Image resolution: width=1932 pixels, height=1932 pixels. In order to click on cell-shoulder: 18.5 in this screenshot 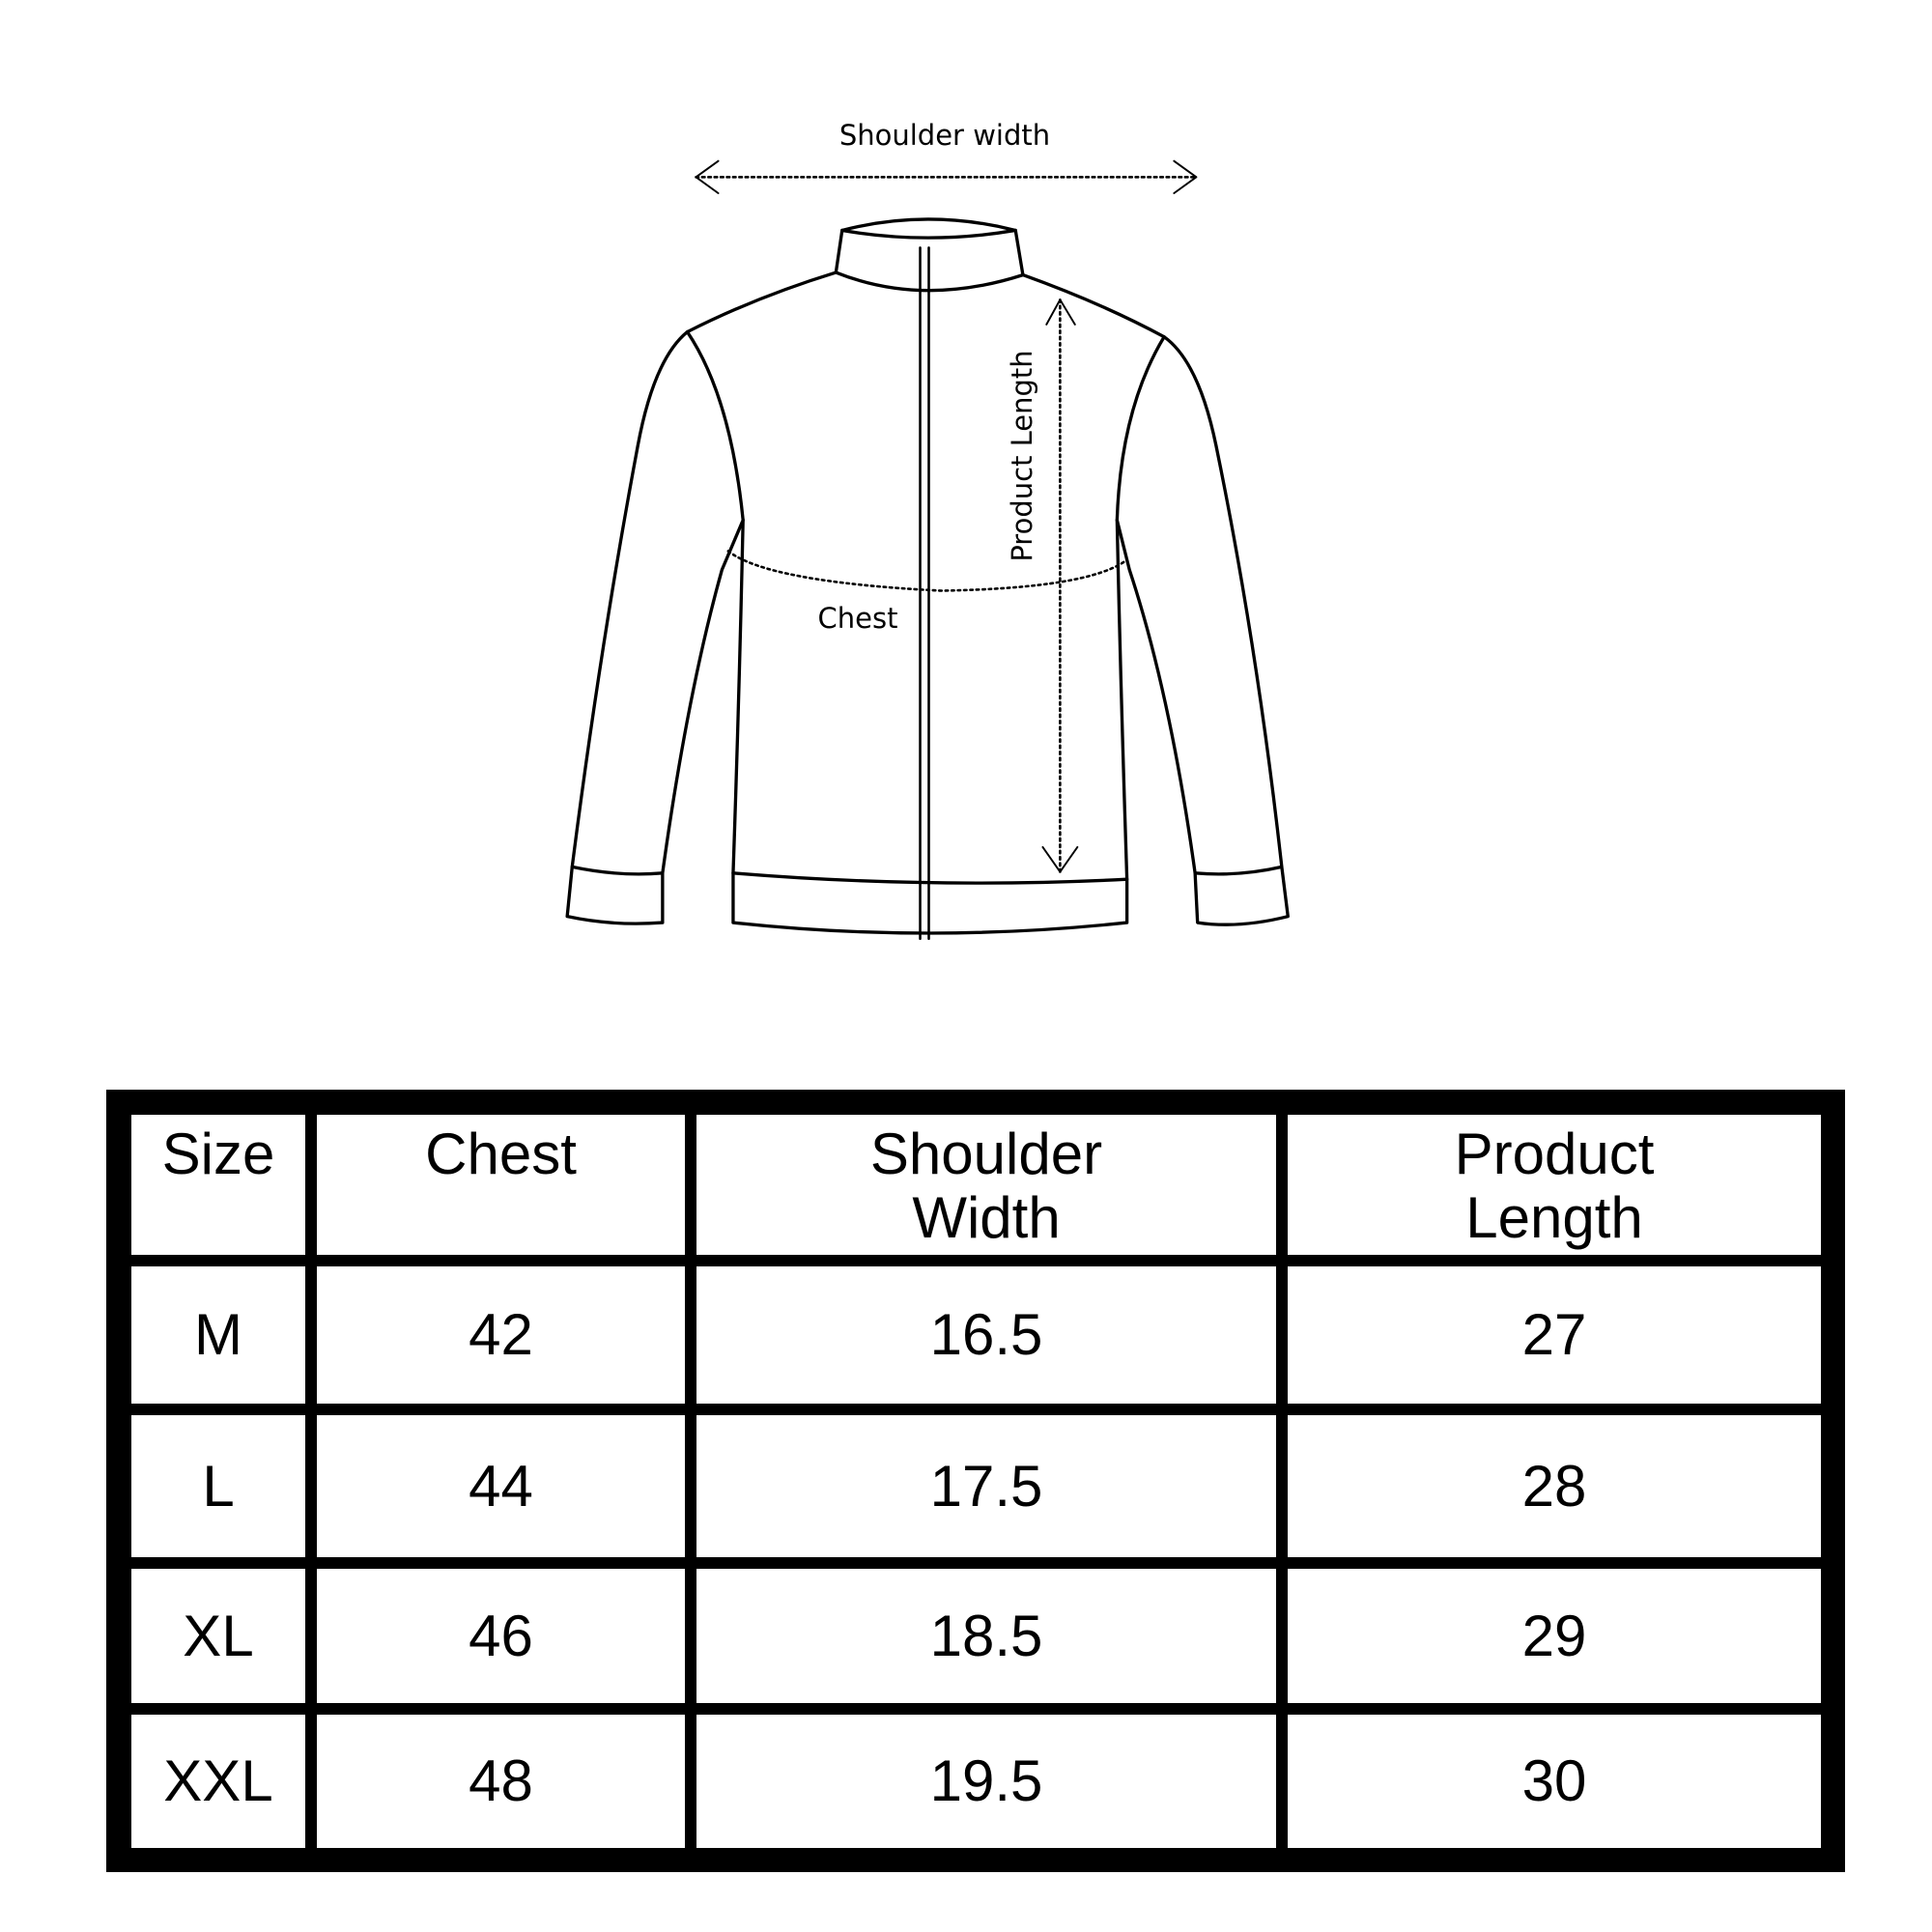, I will do `click(986, 1636)`.